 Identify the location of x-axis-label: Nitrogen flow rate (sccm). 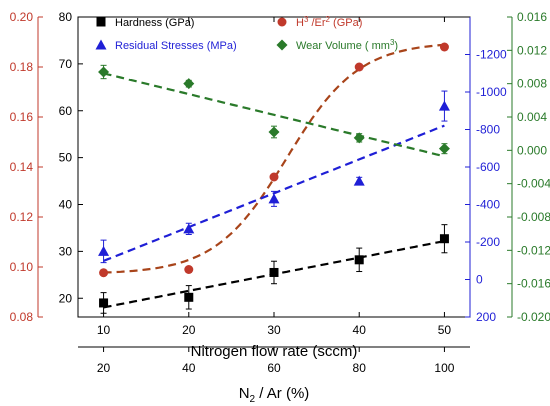
(274, 351).